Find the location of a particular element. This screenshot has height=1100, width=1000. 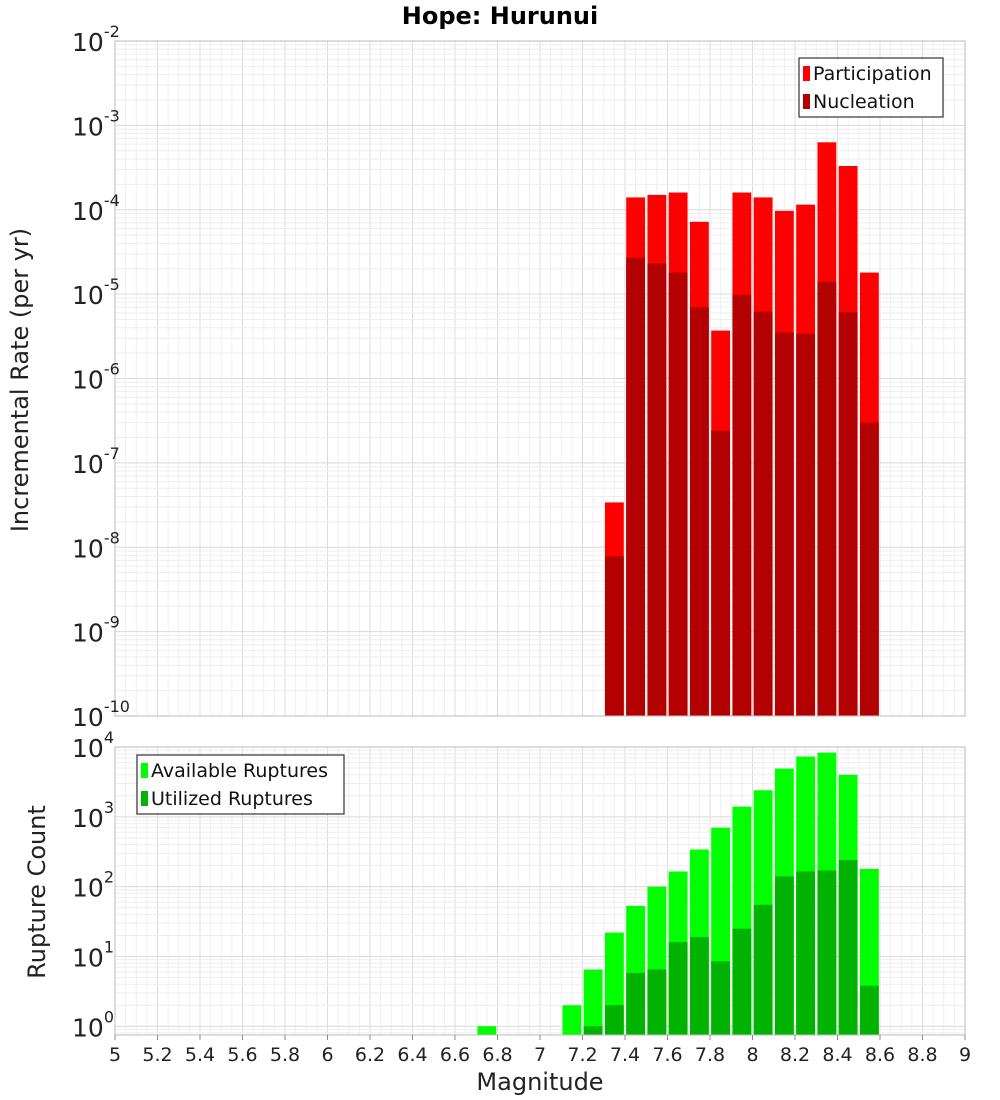

chart-title: Hope: Hurunui is located at coordinates (500, 16).